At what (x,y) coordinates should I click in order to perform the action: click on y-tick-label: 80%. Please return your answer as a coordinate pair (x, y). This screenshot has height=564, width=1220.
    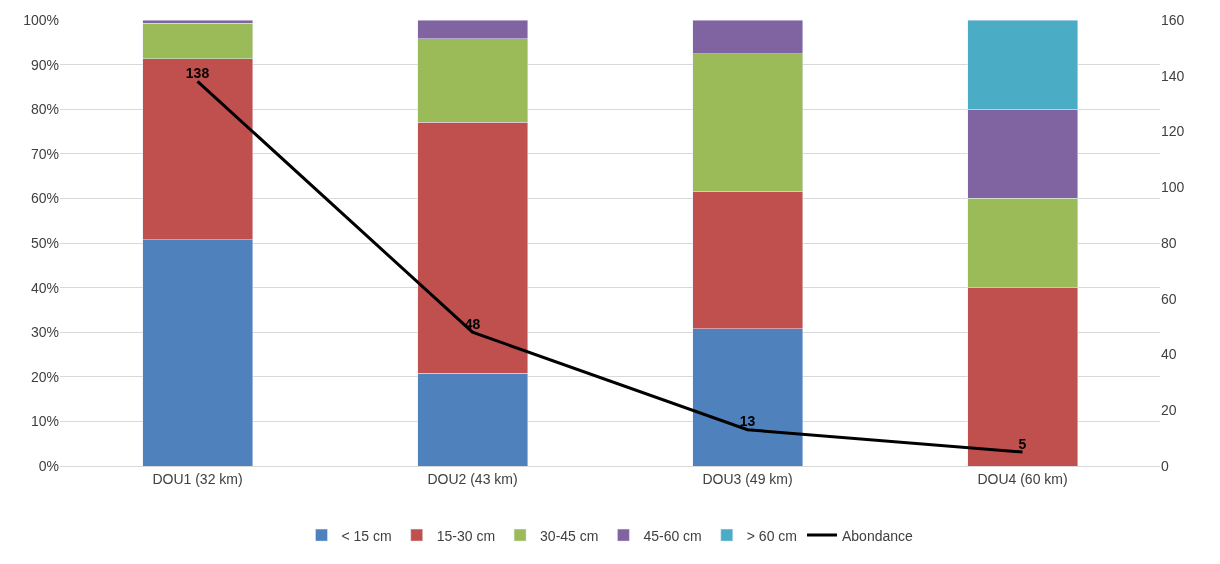
    Looking at the image, I should click on (44, 109).